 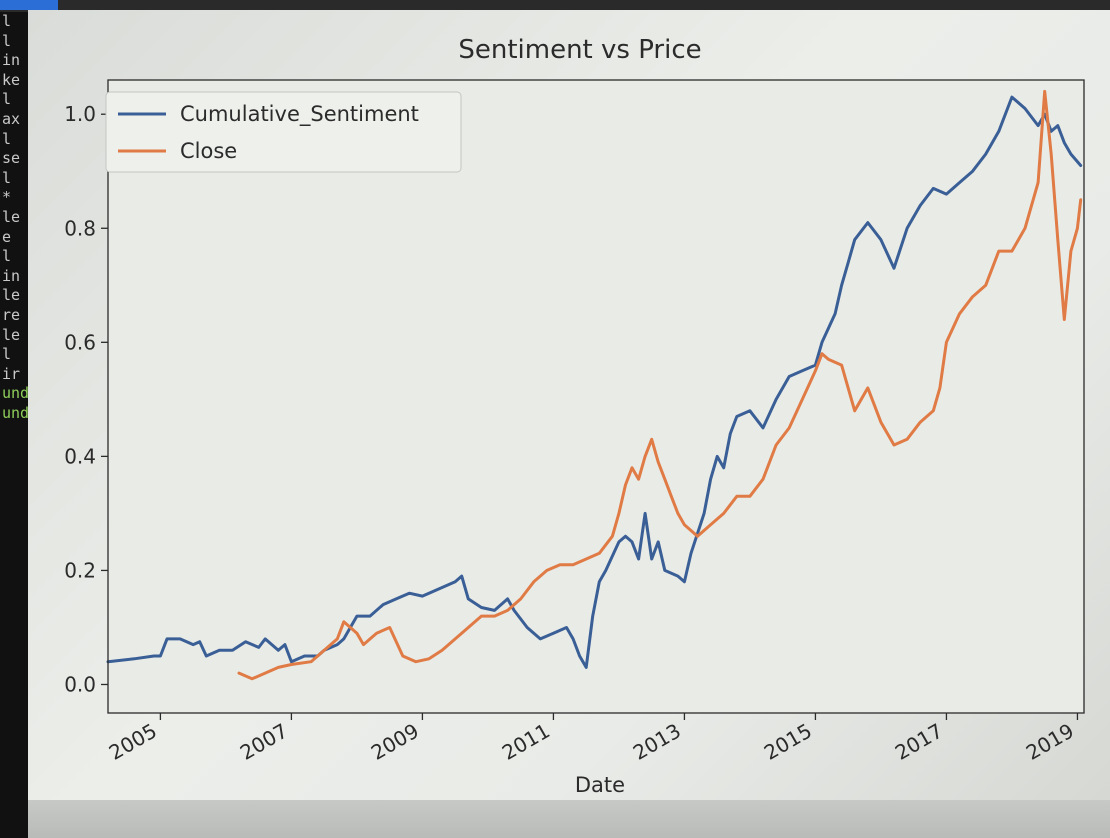 What do you see at coordinates (395, 742) in the screenshot?
I see `x-tick-label: 2009` at bounding box center [395, 742].